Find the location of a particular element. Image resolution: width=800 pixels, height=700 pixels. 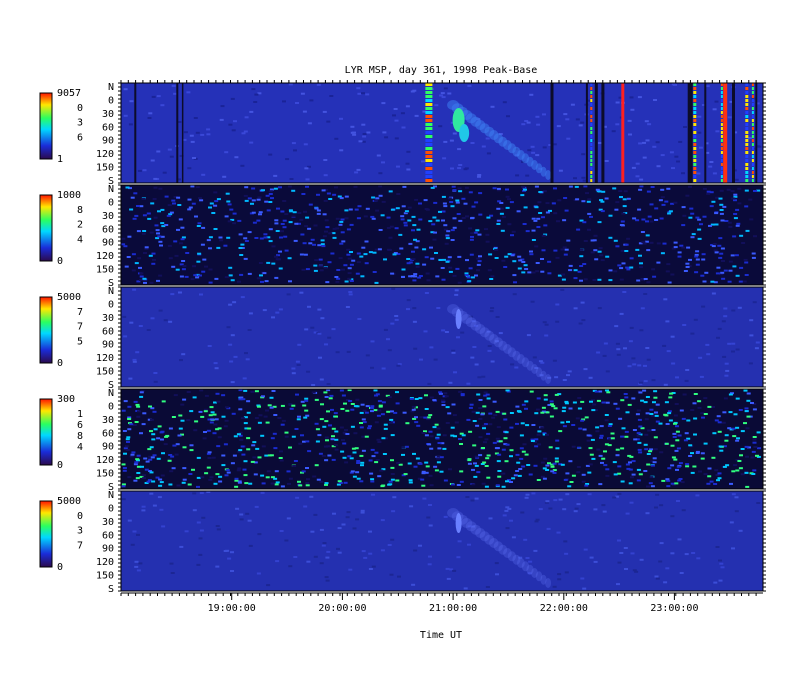

x-axis-label: Time UT is located at coordinates (441, 635).